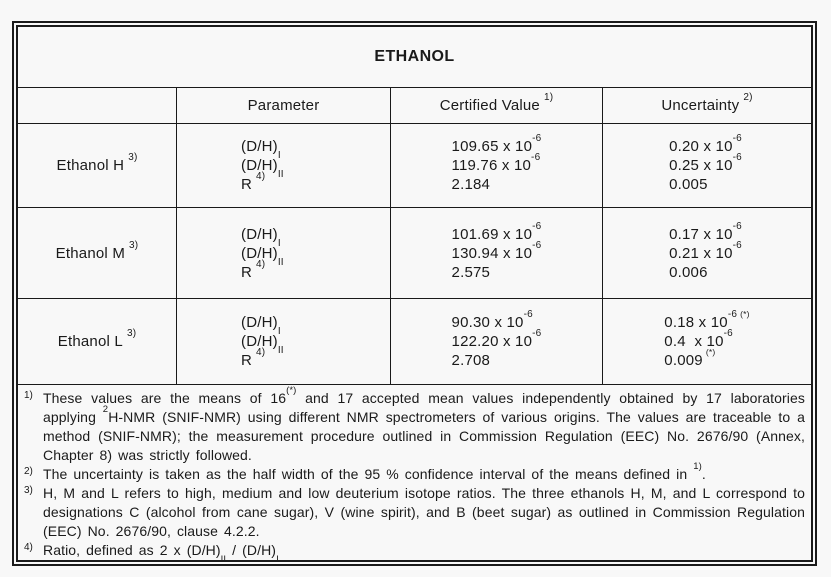 Image resolution: width=831 pixels, height=577 pixels. Describe the element at coordinates (697, 467) in the screenshot. I see `footnote-superscript: 1)` at that location.